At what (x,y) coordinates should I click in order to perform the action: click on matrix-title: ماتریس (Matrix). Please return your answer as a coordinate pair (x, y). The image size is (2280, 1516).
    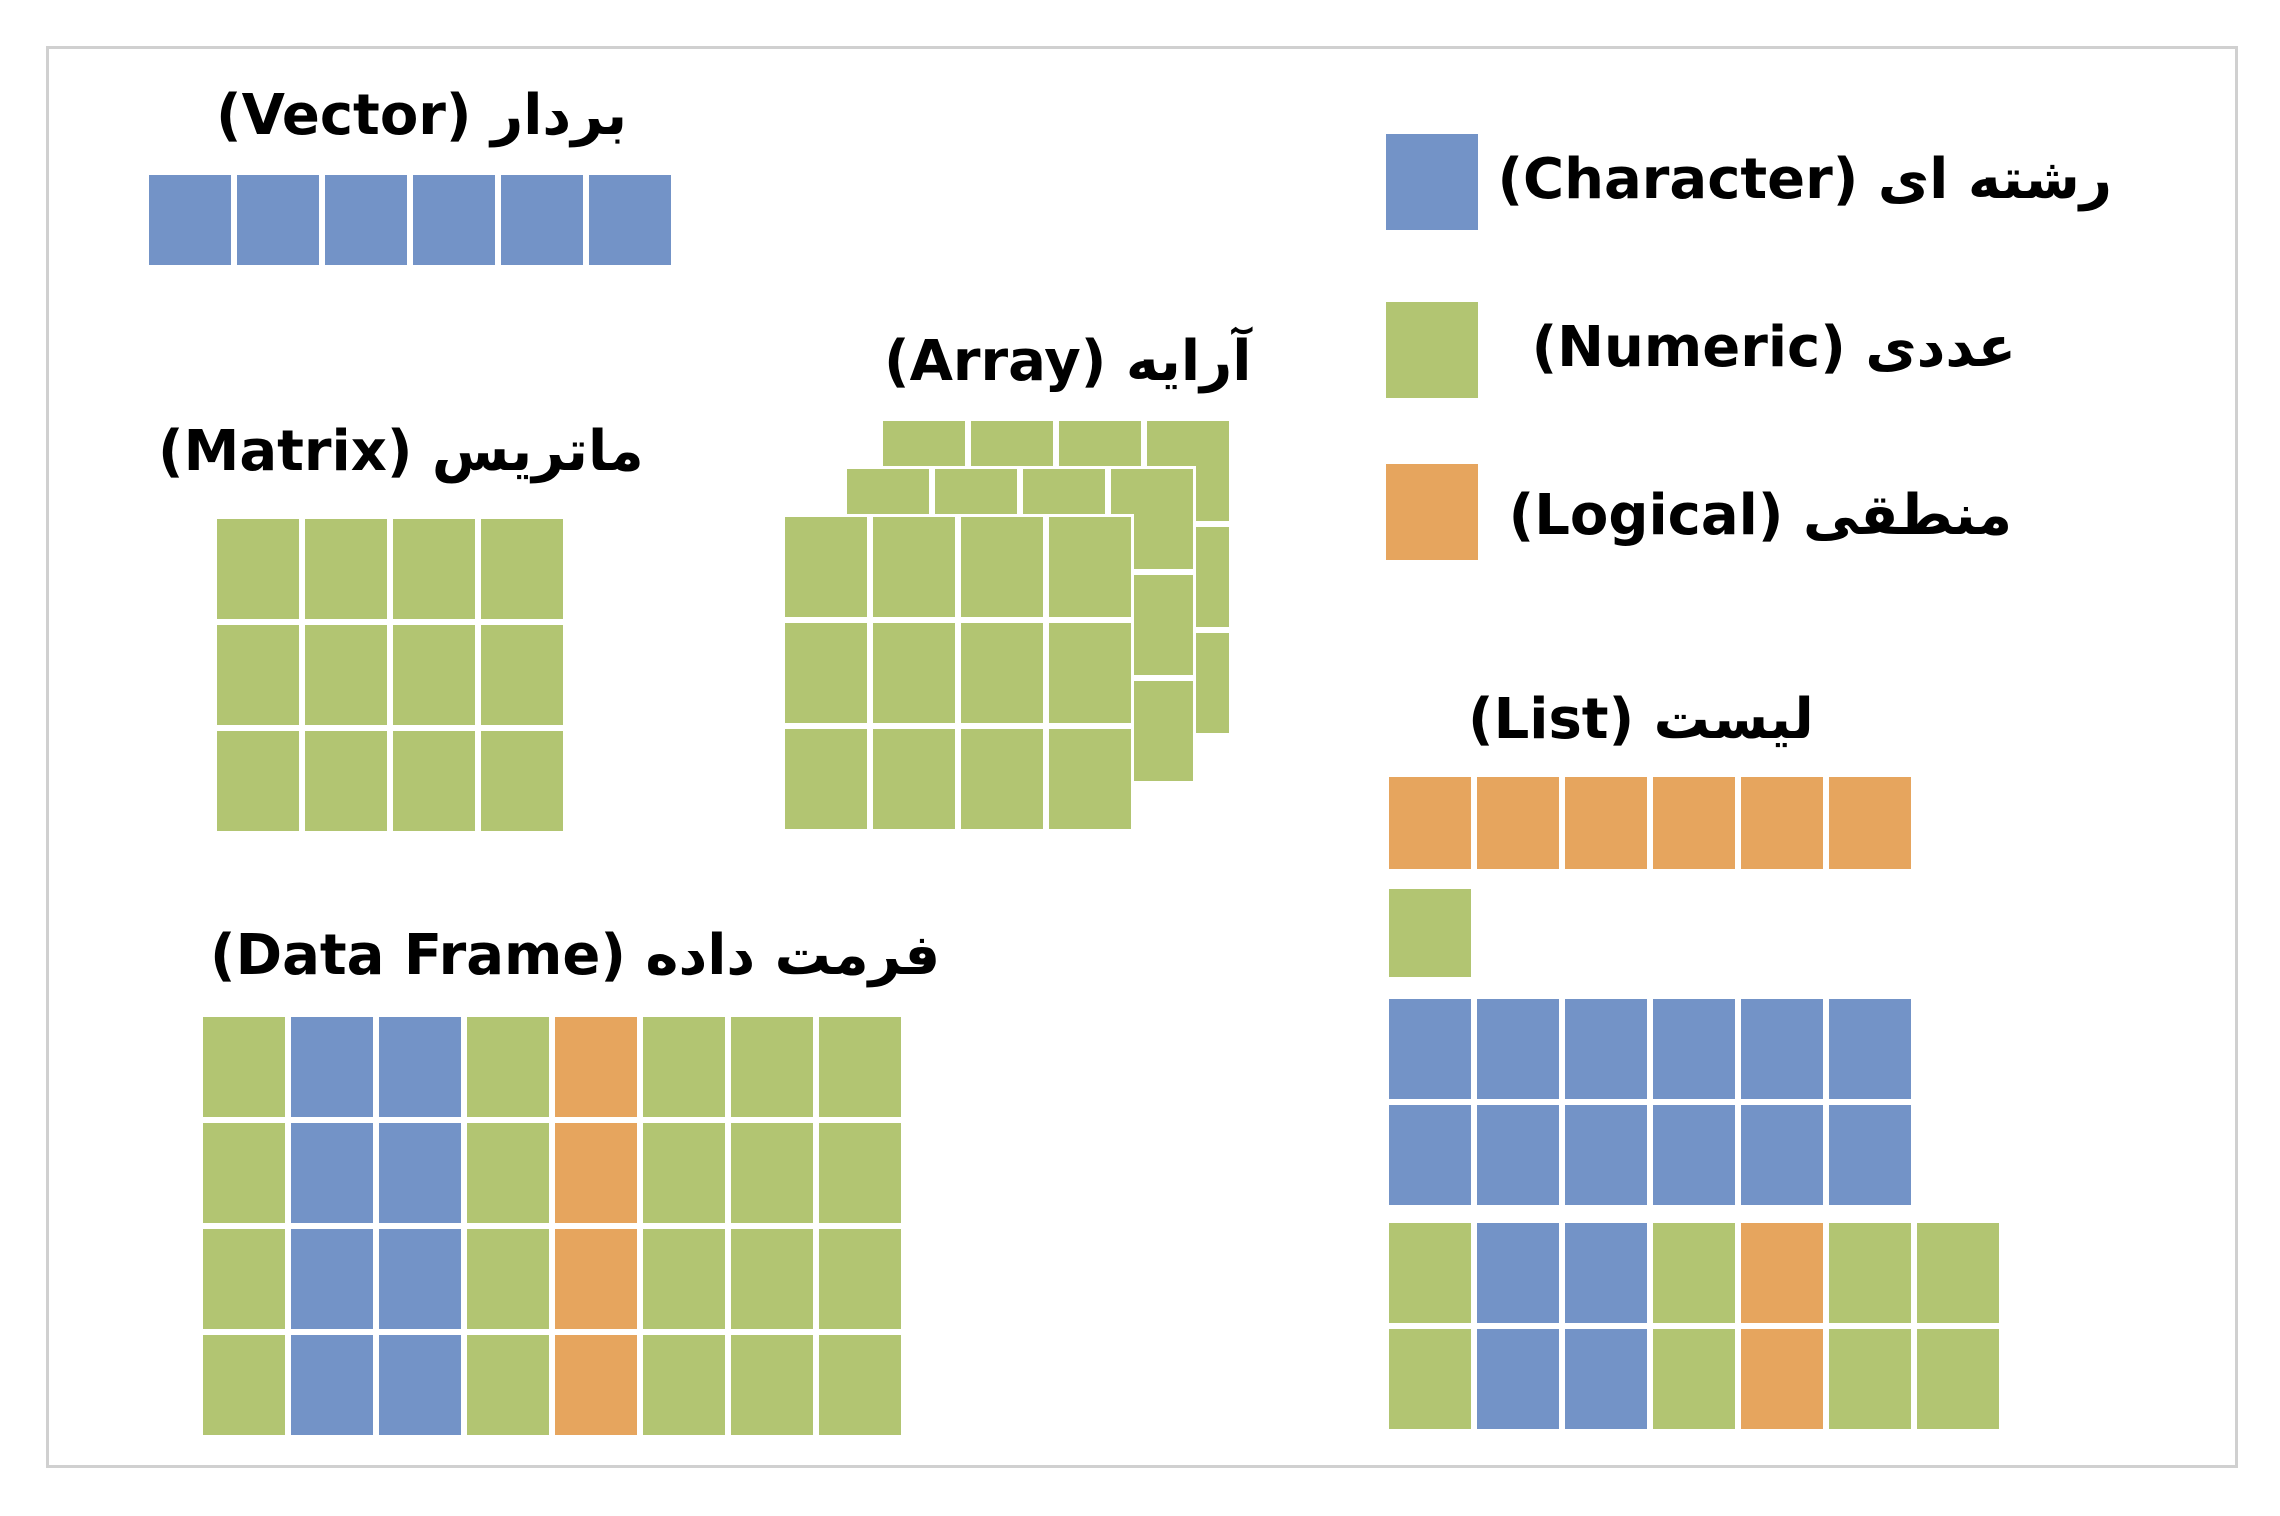
    Looking at the image, I should click on (401, 451).